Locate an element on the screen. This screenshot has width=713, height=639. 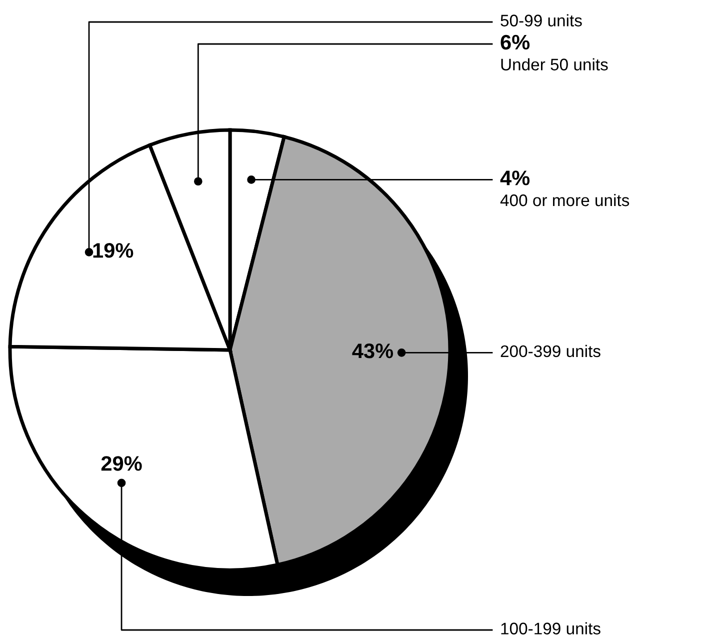
slice-label: 50-99 units is located at coordinates (541, 20).